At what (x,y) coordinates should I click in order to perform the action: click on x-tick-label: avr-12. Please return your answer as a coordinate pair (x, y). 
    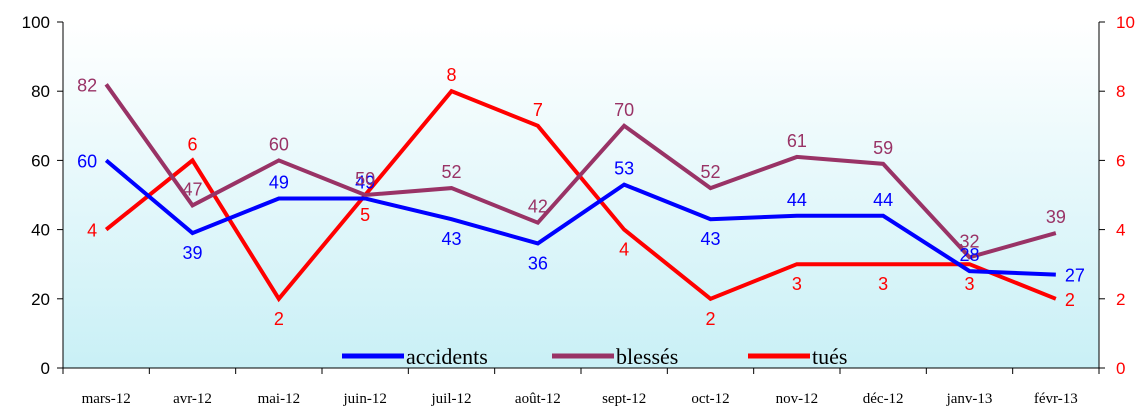
    Looking at the image, I should click on (192, 399).